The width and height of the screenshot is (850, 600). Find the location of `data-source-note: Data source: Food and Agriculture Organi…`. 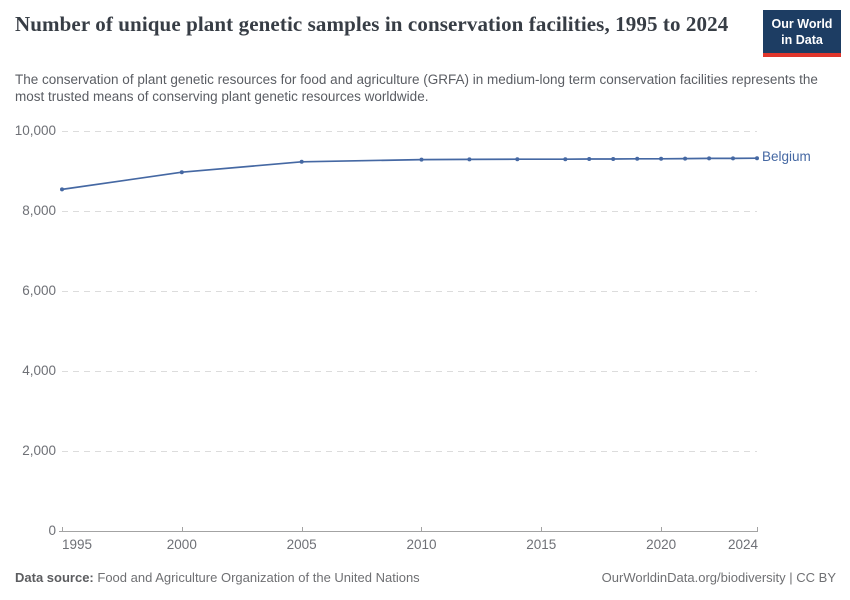

data-source-note: Data source: Food and Agriculture Organi… is located at coordinates (217, 577).